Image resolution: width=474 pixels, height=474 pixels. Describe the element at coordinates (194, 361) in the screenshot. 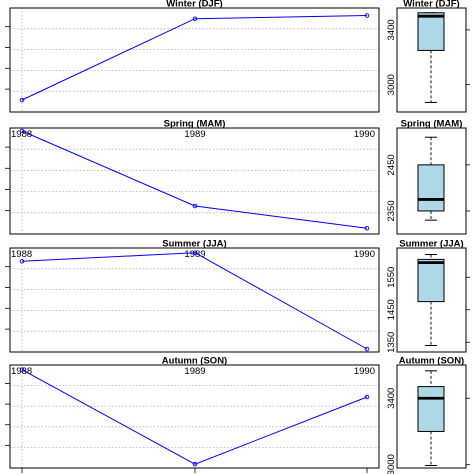

I see `panel-title: Autumn (SON)` at that location.